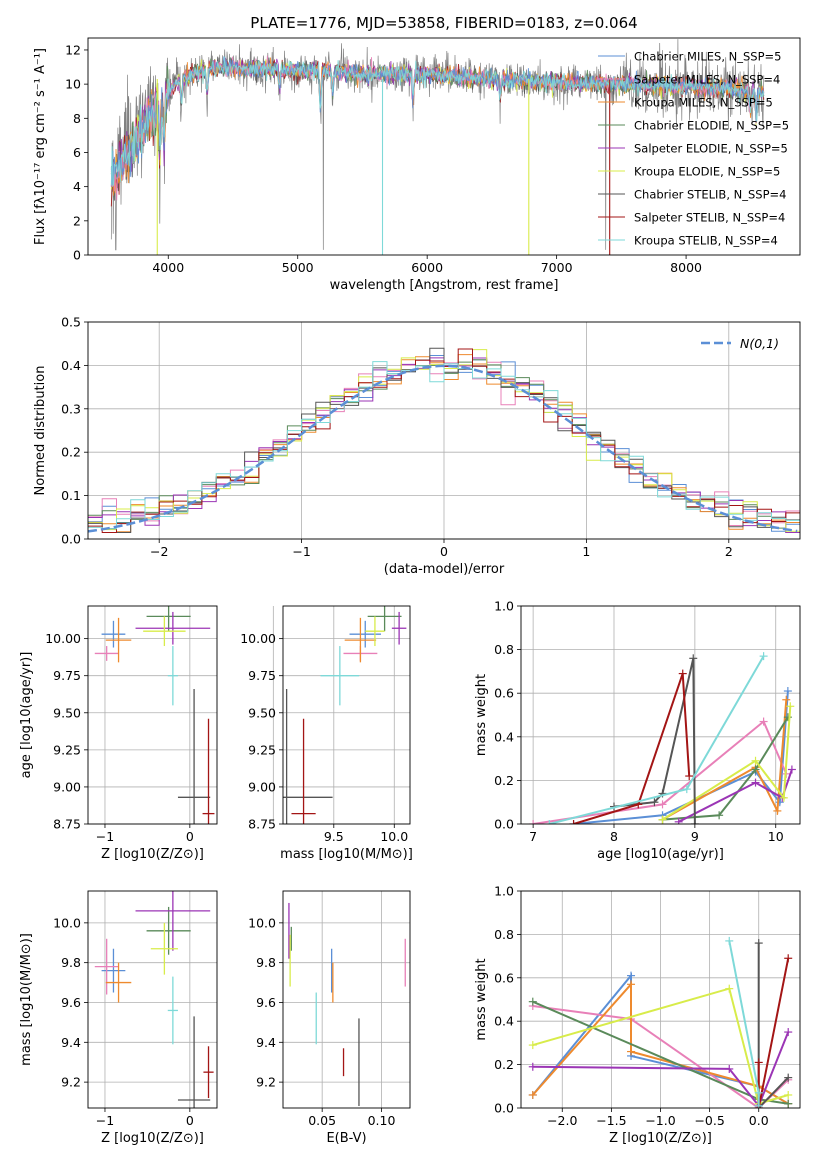 The image size is (819, 1170). What do you see at coordinates (322, 1120) in the screenshot?
I see `x-tick-label: 0.05` at bounding box center [322, 1120].